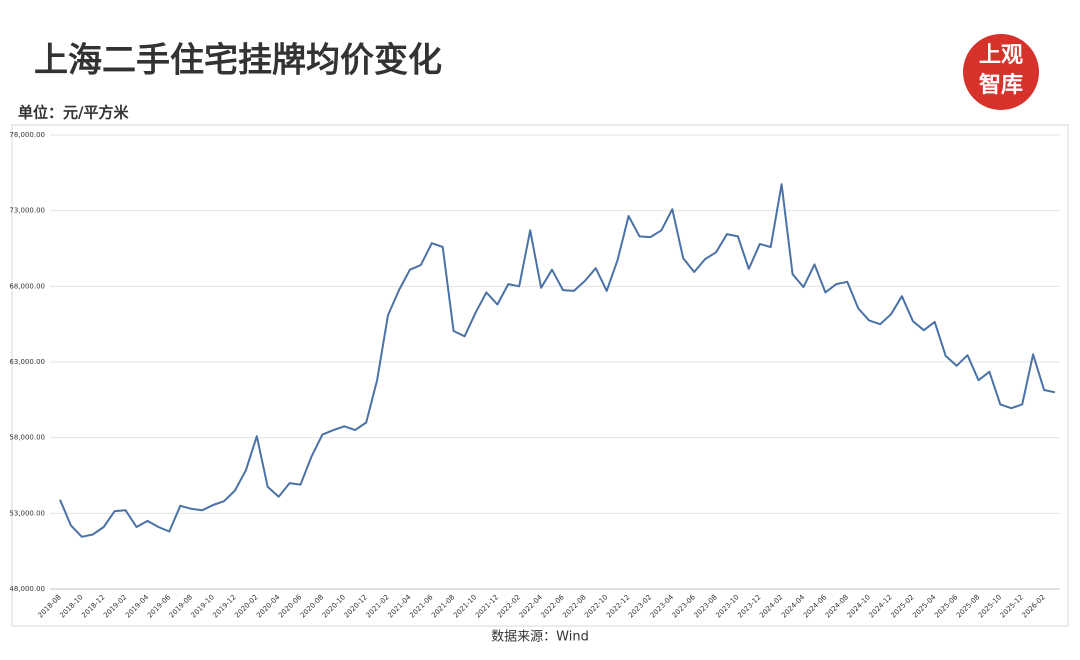 The image size is (1080, 660). What do you see at coordinates (73, 113) in the screenshot?
I see `unit-label: 单位：元/平方米` at bounding box center [73, 113].